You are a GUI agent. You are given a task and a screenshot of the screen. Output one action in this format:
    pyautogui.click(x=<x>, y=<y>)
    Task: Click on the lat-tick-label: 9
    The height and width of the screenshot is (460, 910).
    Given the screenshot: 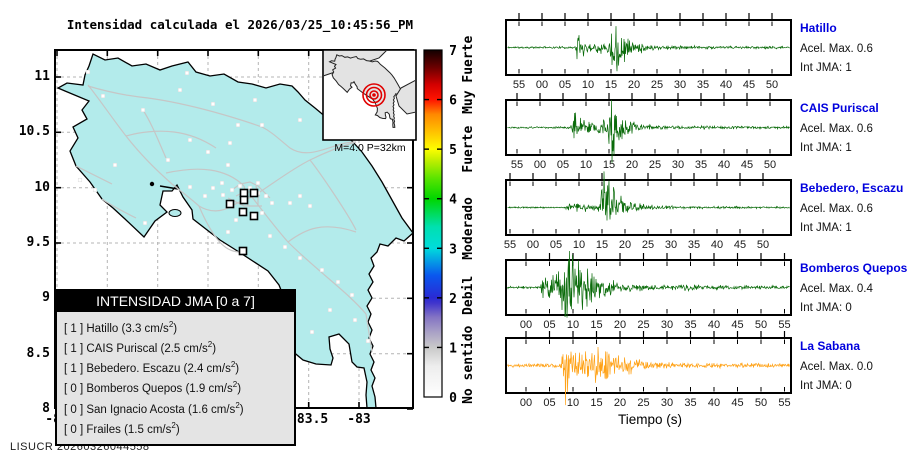 What is the action you would take?
    pyautogui.click(x=46, y=298)
    